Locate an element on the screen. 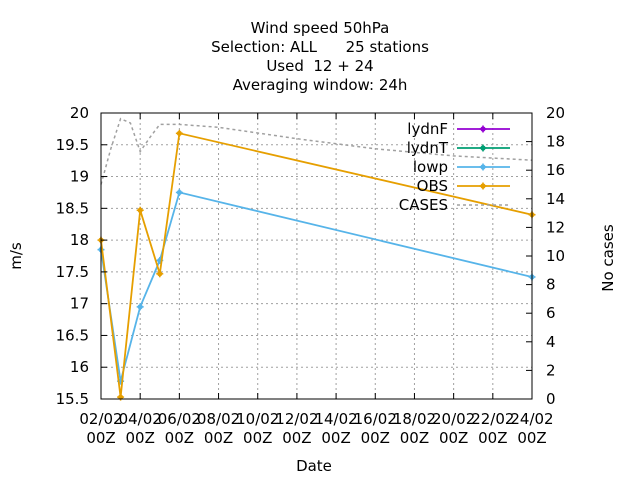  y-tick-label: 18.5 is located at coordinates (72, 208).